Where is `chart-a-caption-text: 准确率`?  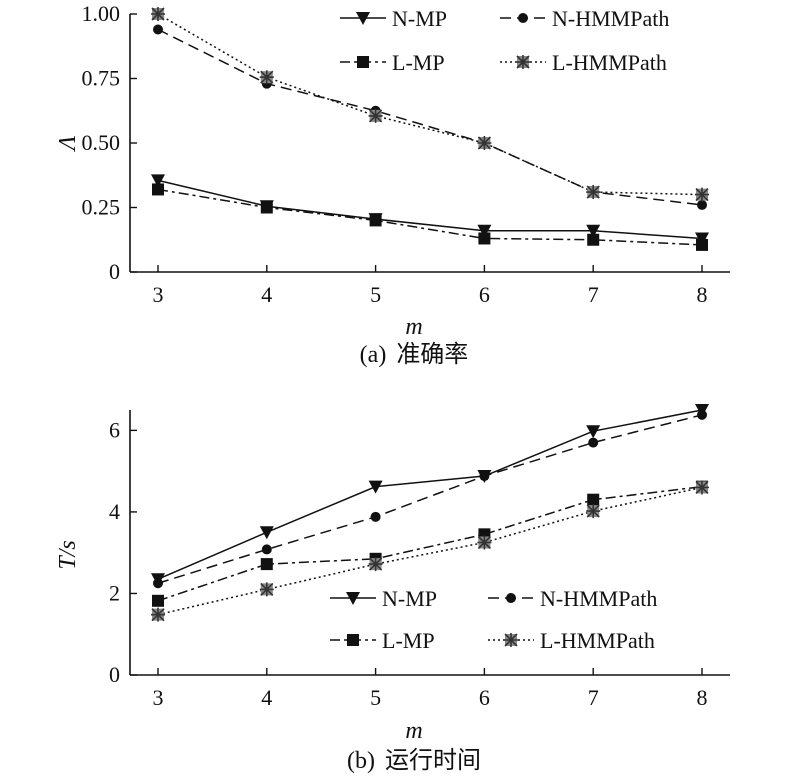
chart-a-caption-text: 准确率 is located at coordinates (432, 354).